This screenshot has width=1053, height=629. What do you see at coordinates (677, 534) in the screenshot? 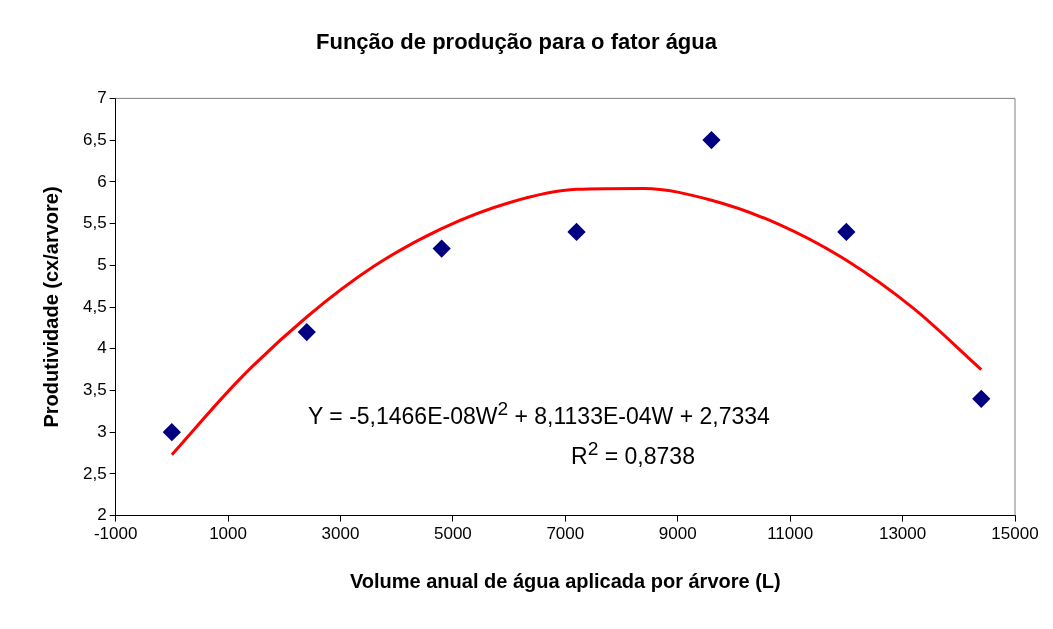
I see `x-tick-label: 9000` at bounding box center [677, 534].